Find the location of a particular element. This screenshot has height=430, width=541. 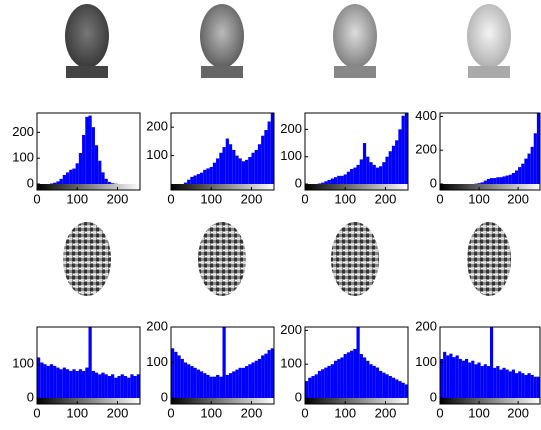

texture-image is located at coordinates (222, 259).